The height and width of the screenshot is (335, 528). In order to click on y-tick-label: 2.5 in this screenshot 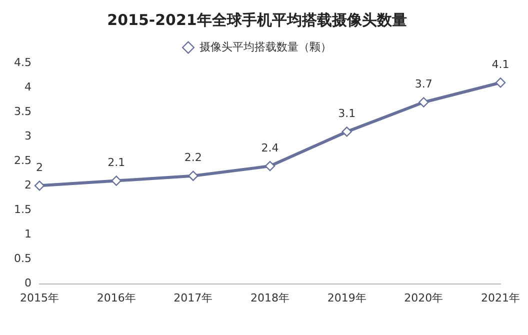, I will do `click(23, 160)`.